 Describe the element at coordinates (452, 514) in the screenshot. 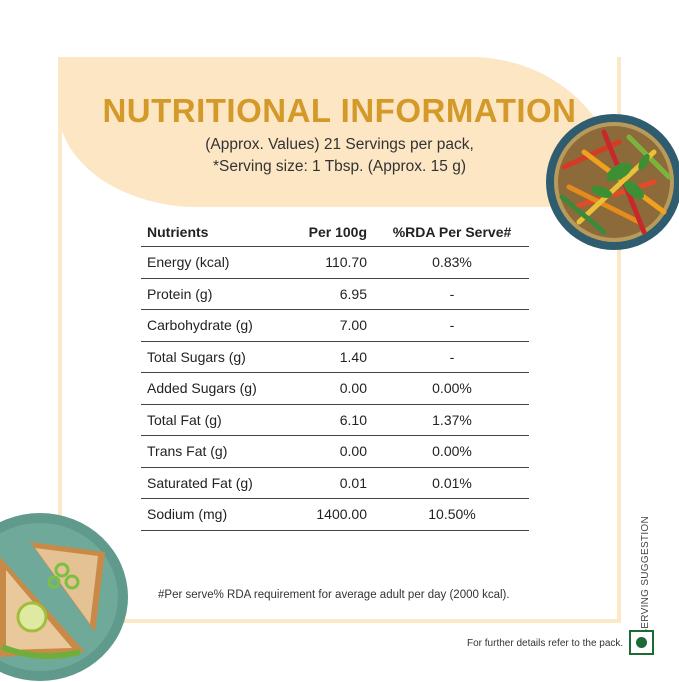

I see `rda-value: 10.50%` at that location.